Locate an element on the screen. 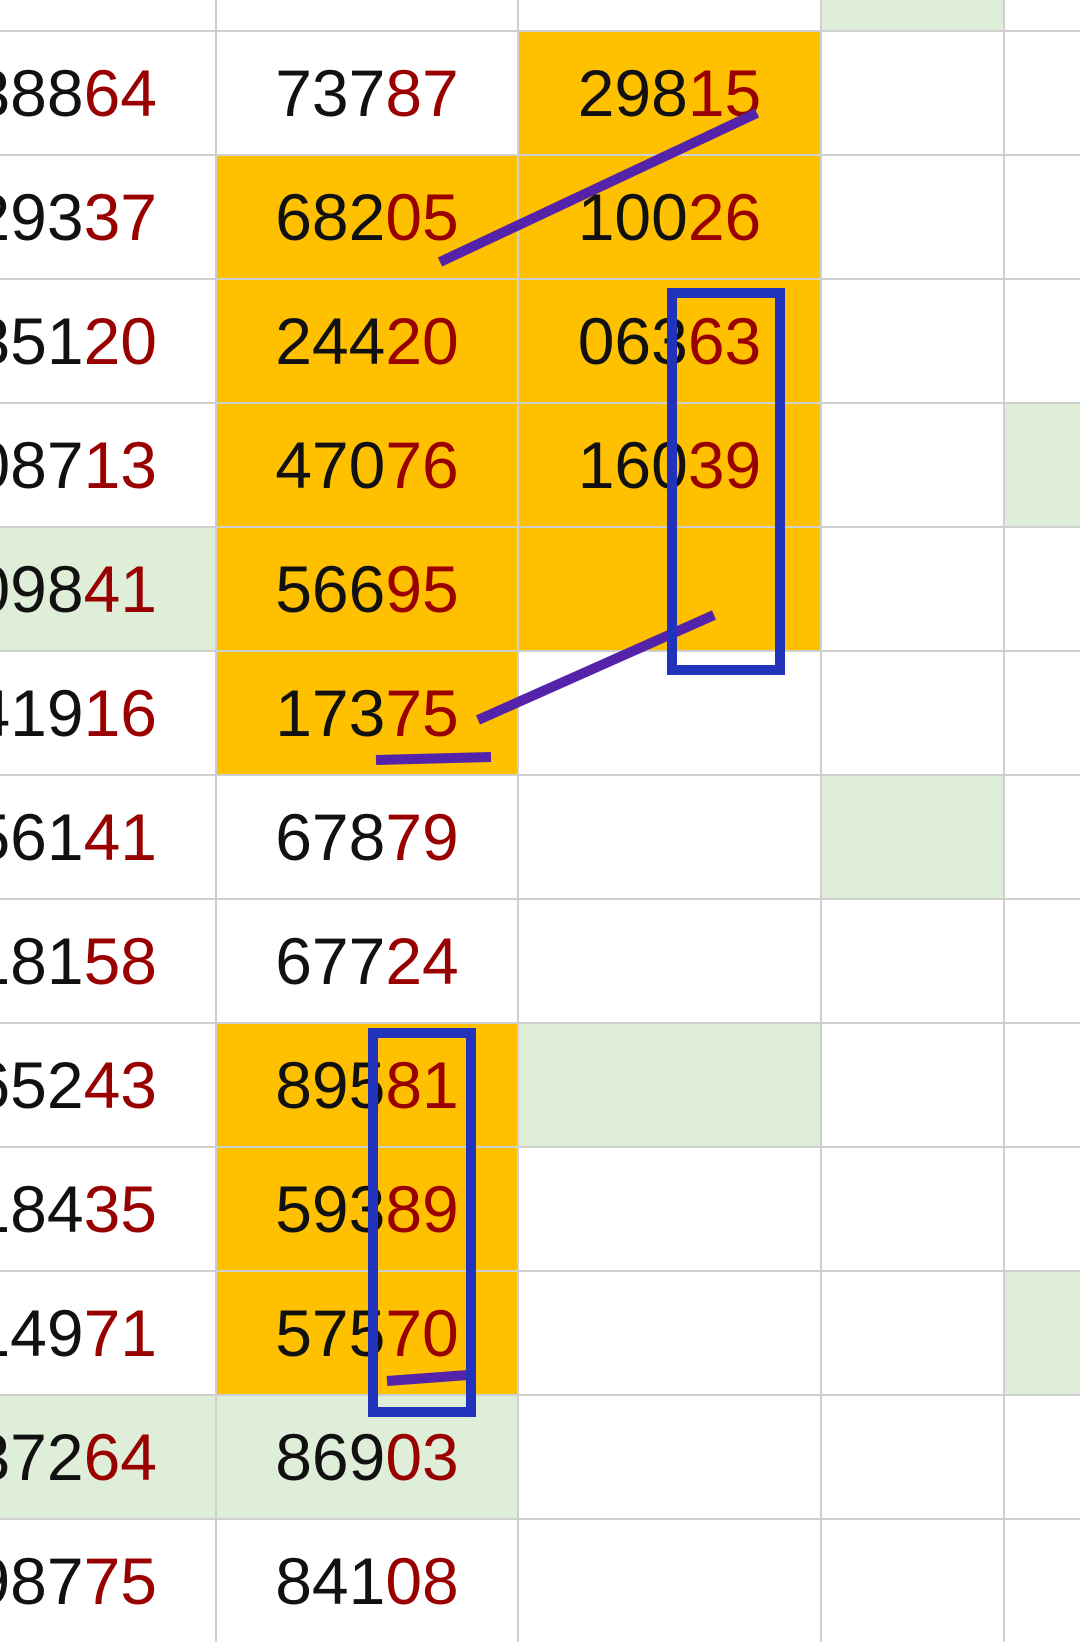 Image resolution: width=1080 pixels, height=1642 pixels. cell-a-row-4: 08713 is located at coordinates (107, 465).